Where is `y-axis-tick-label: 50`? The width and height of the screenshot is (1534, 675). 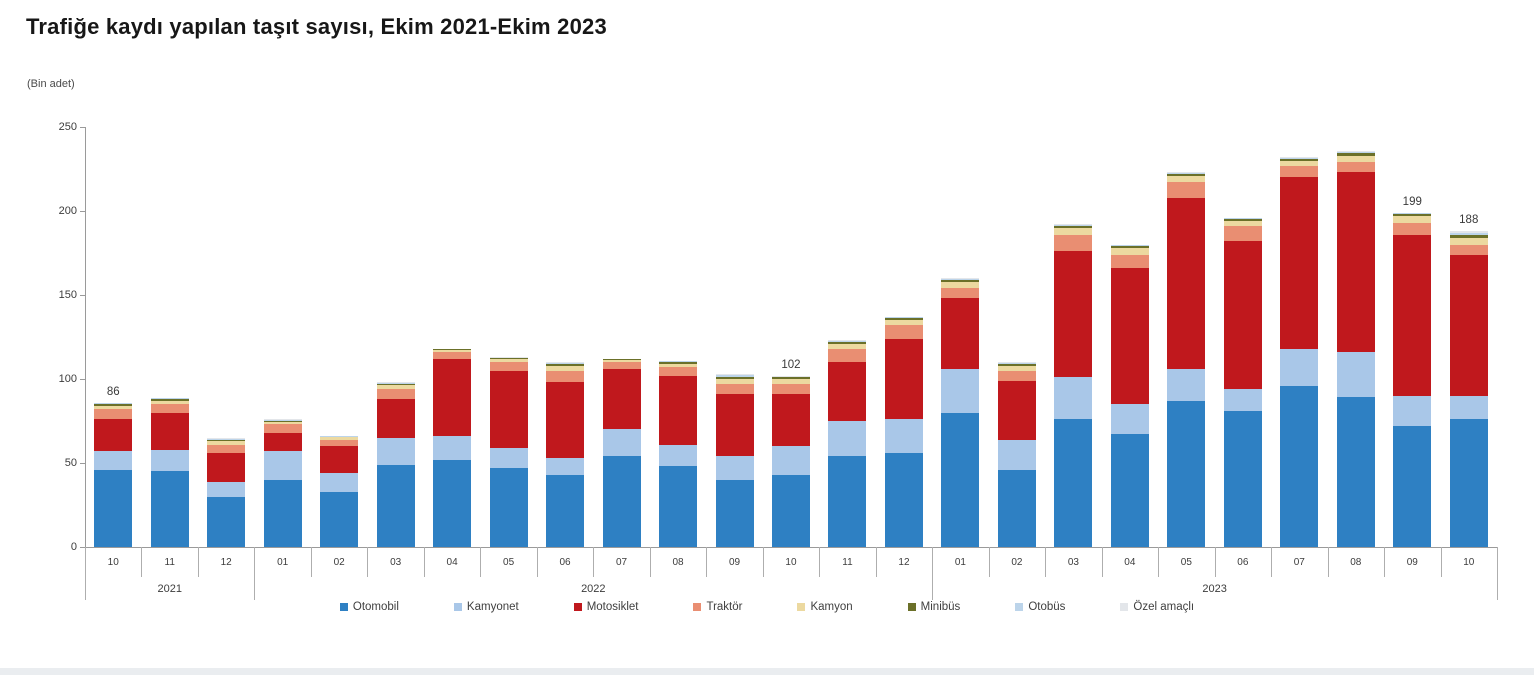
y-axis-tick-label: 50 is located at coordinates (70, 463).